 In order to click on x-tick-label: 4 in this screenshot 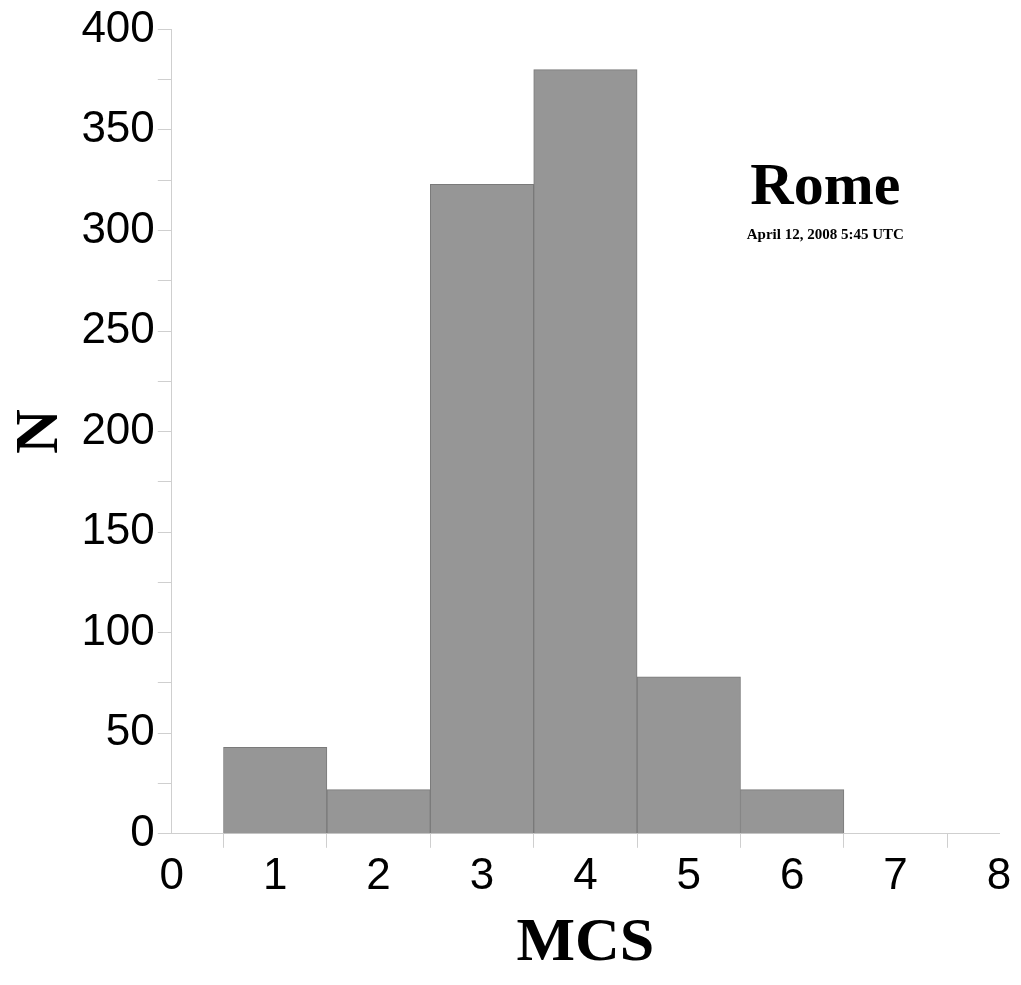, I will do `click(585, 874)`.